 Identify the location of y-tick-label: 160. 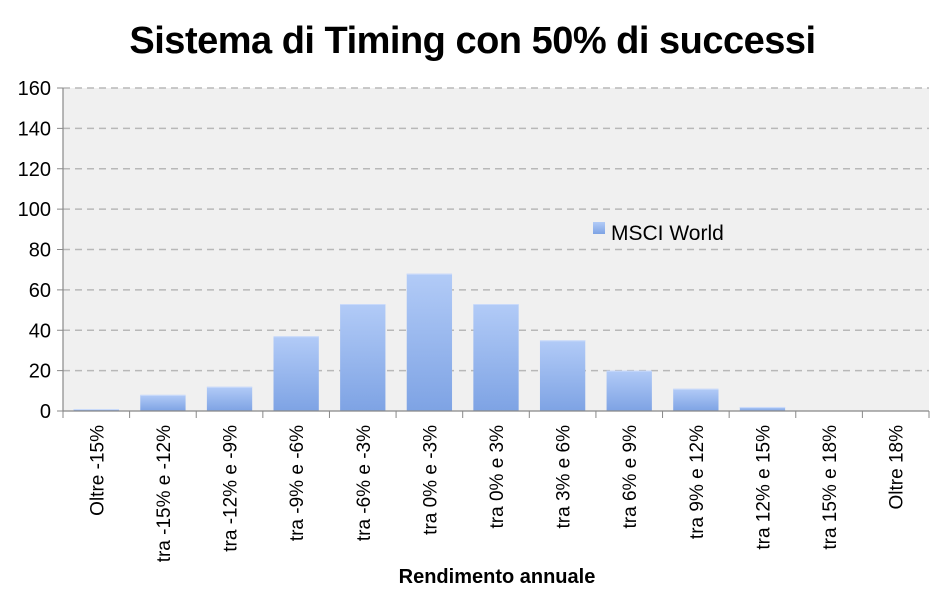
(34, 89).